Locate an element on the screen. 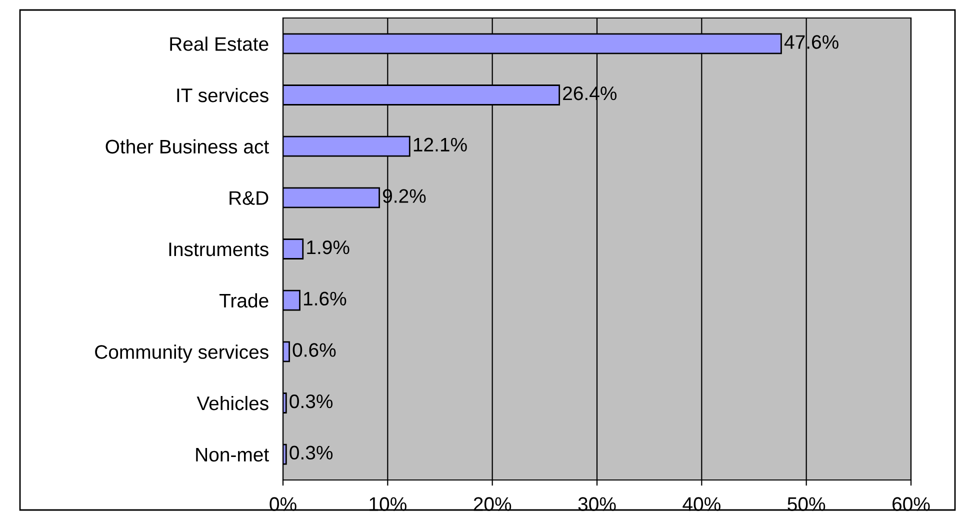 Image resolution: width=964 pixels, height=521 pixels. y-tick-label: Non-met is located at coordinates (232, 455).